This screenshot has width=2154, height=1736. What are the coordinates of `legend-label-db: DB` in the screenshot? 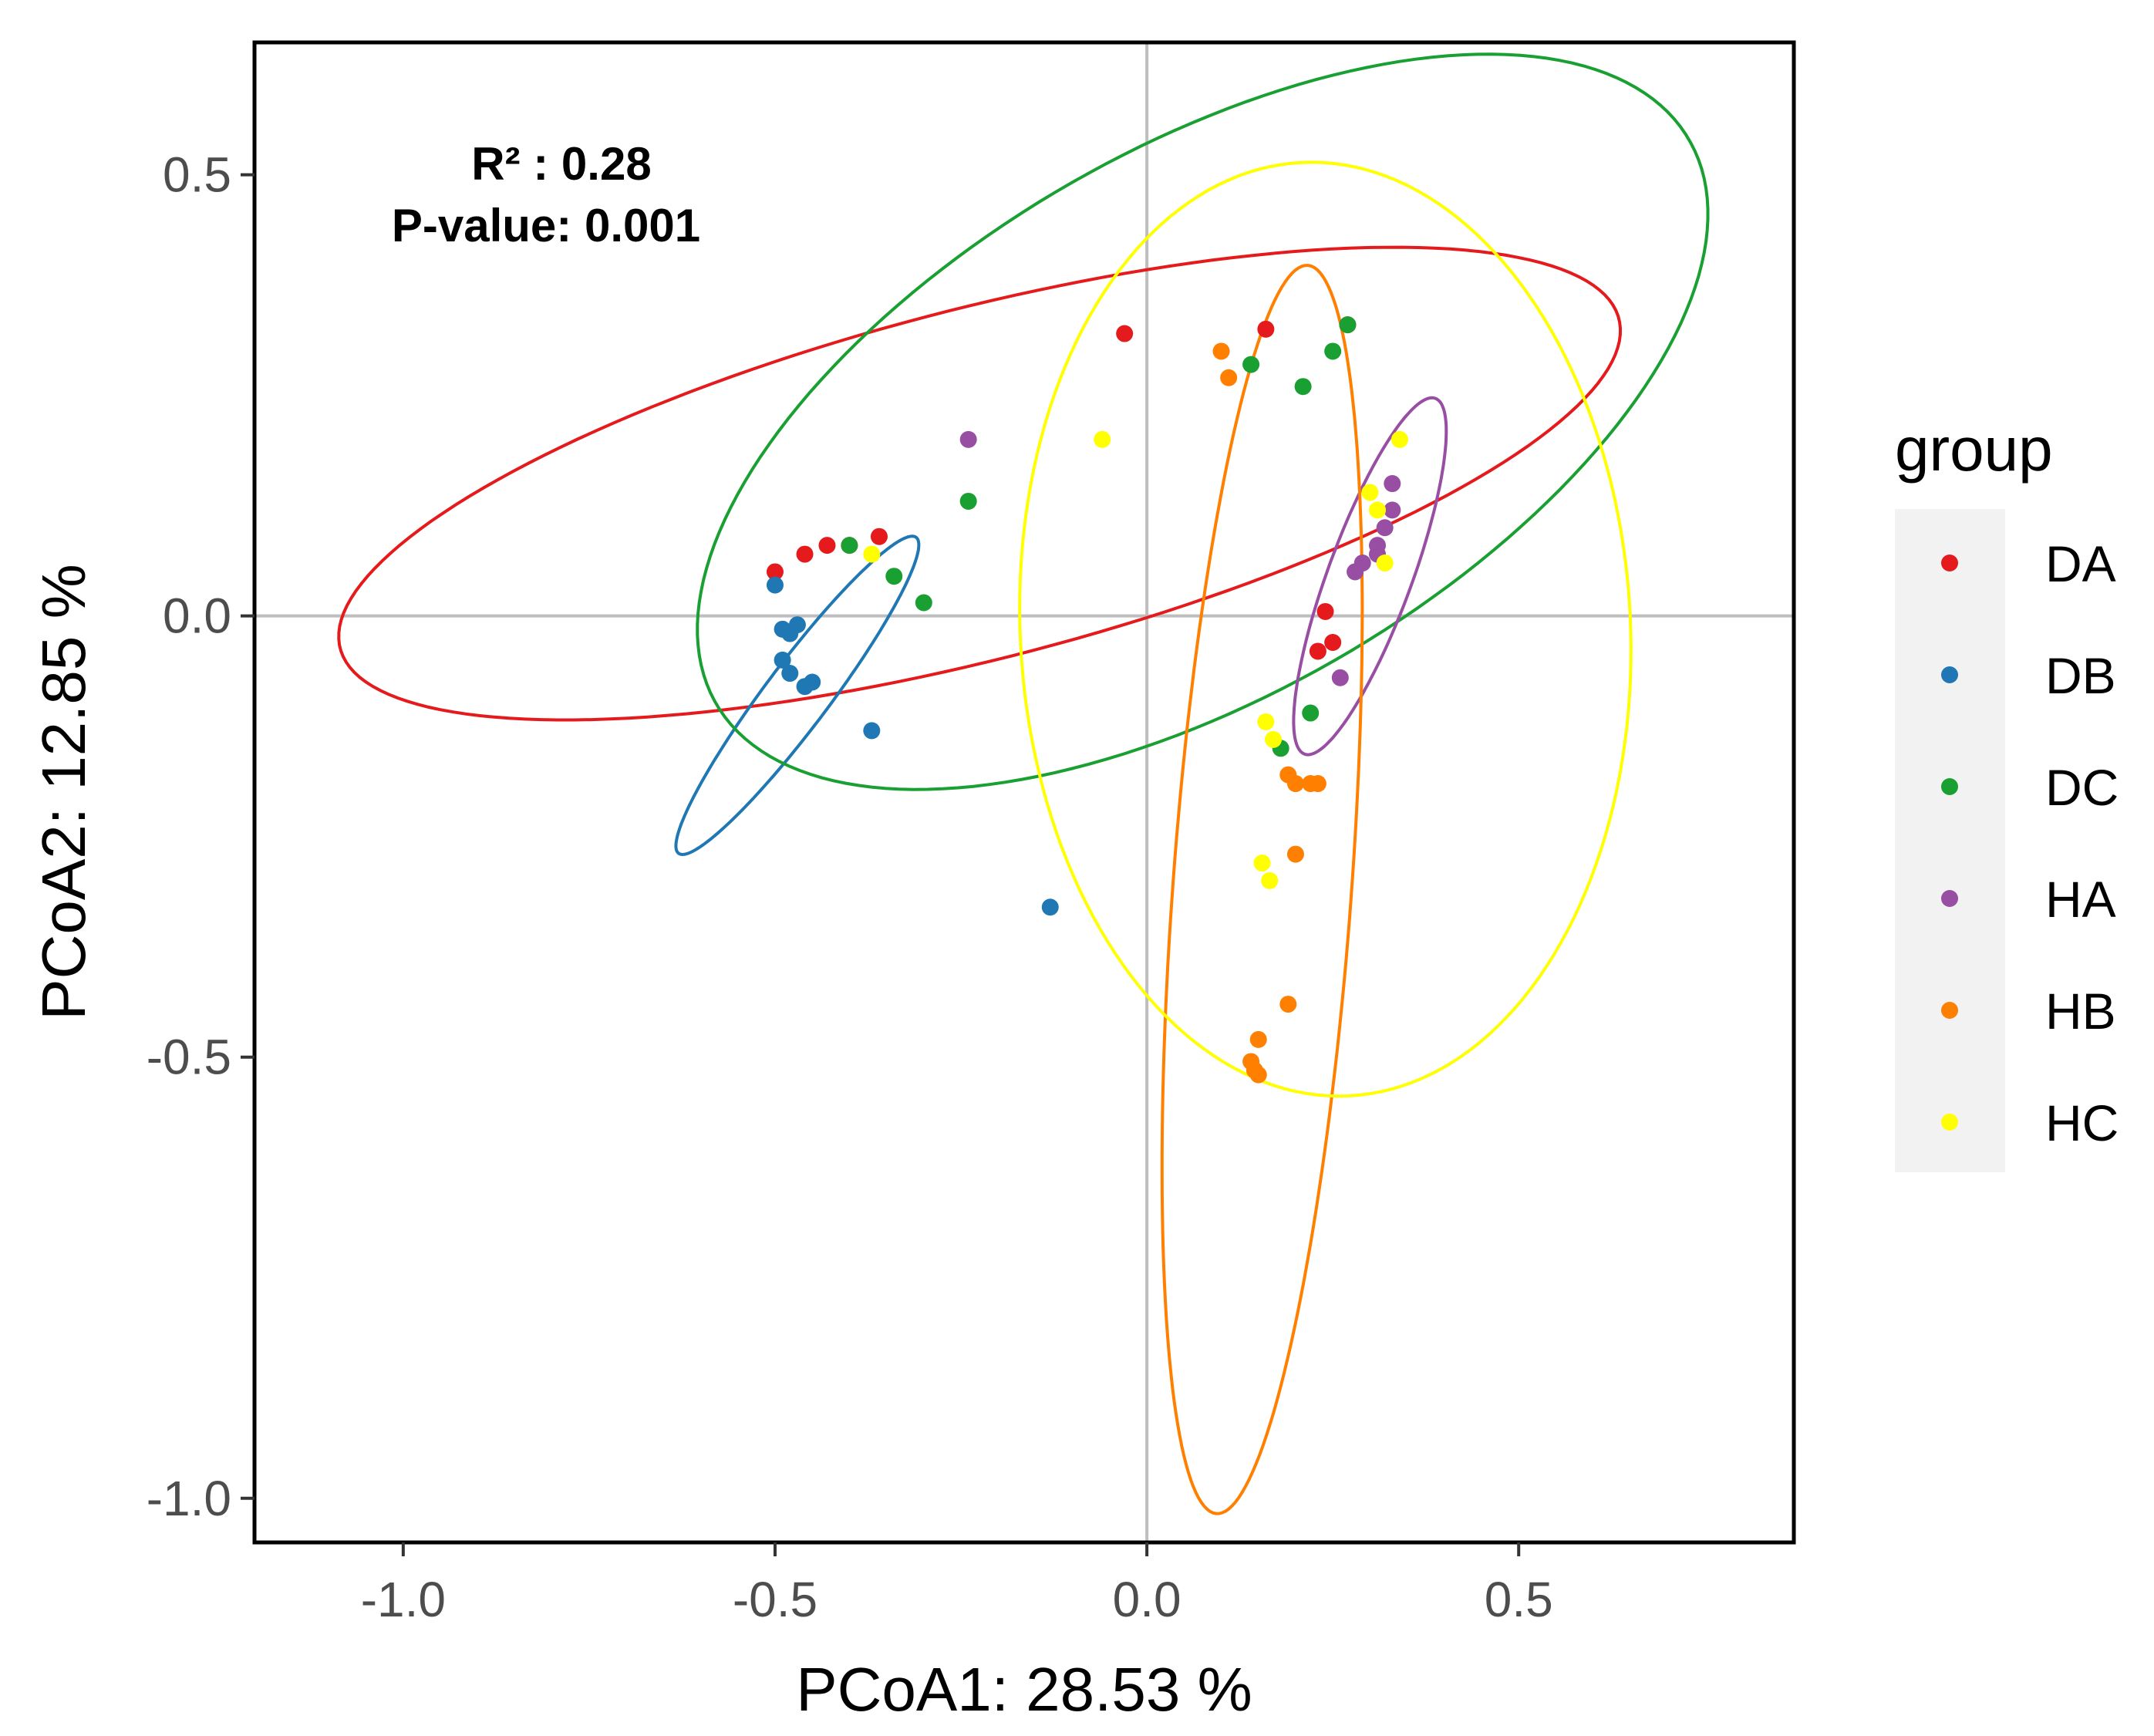 It's located at (2080, 676).